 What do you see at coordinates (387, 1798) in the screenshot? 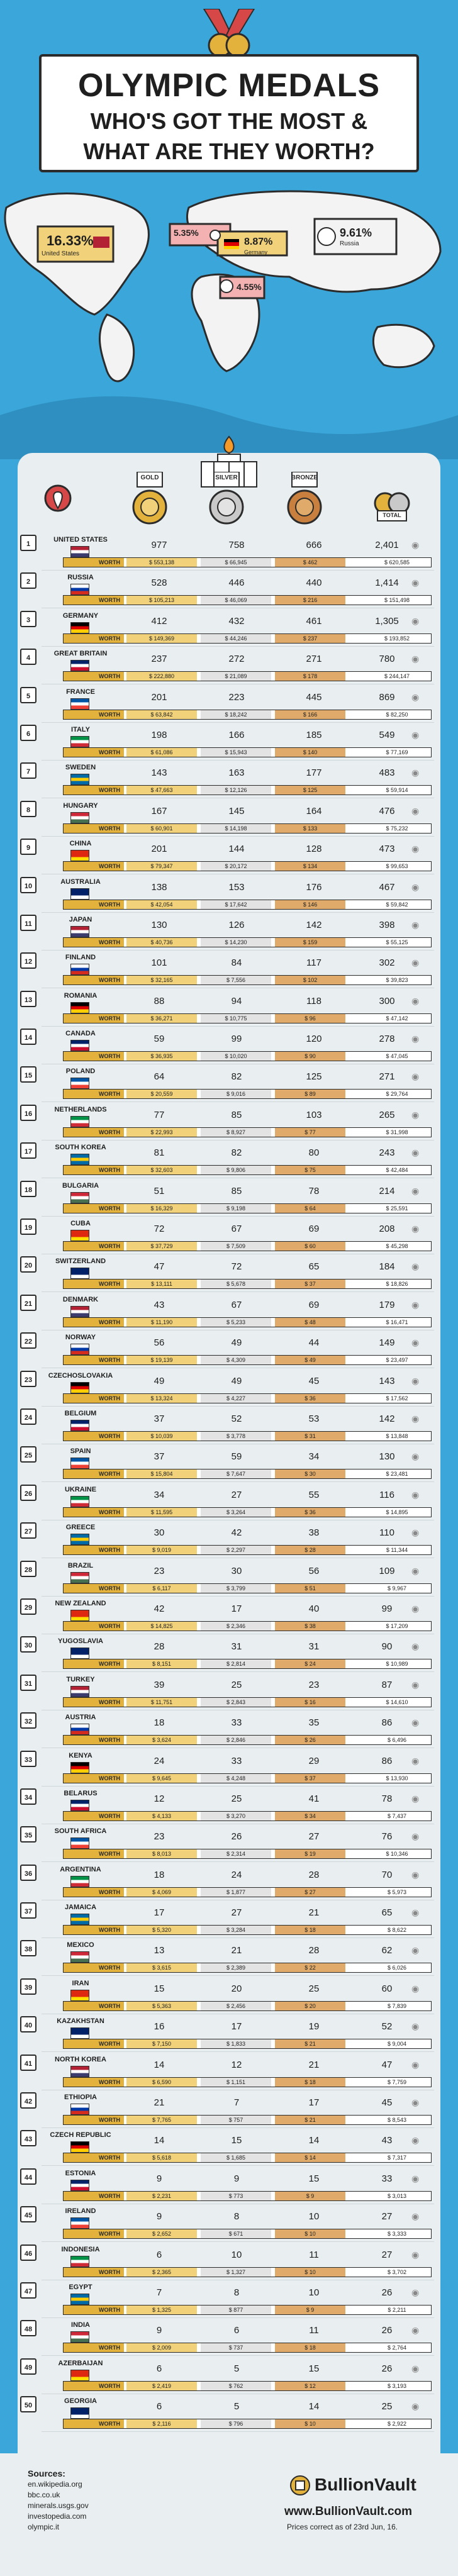
I see `total-count: 78` at bounding box center [387, 1798].